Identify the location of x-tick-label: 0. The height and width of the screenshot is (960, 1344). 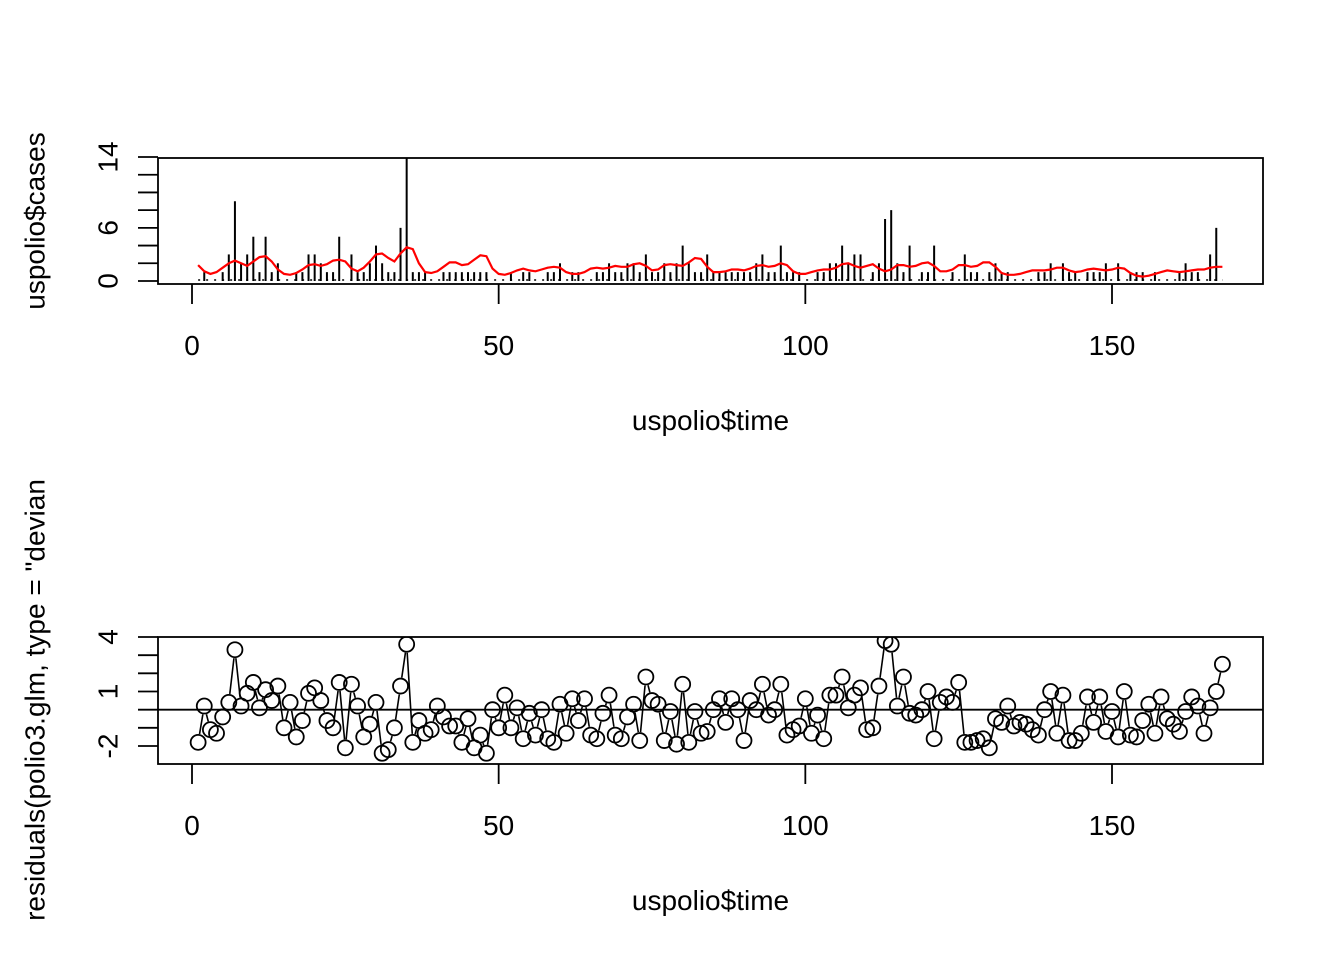
(192, 345).